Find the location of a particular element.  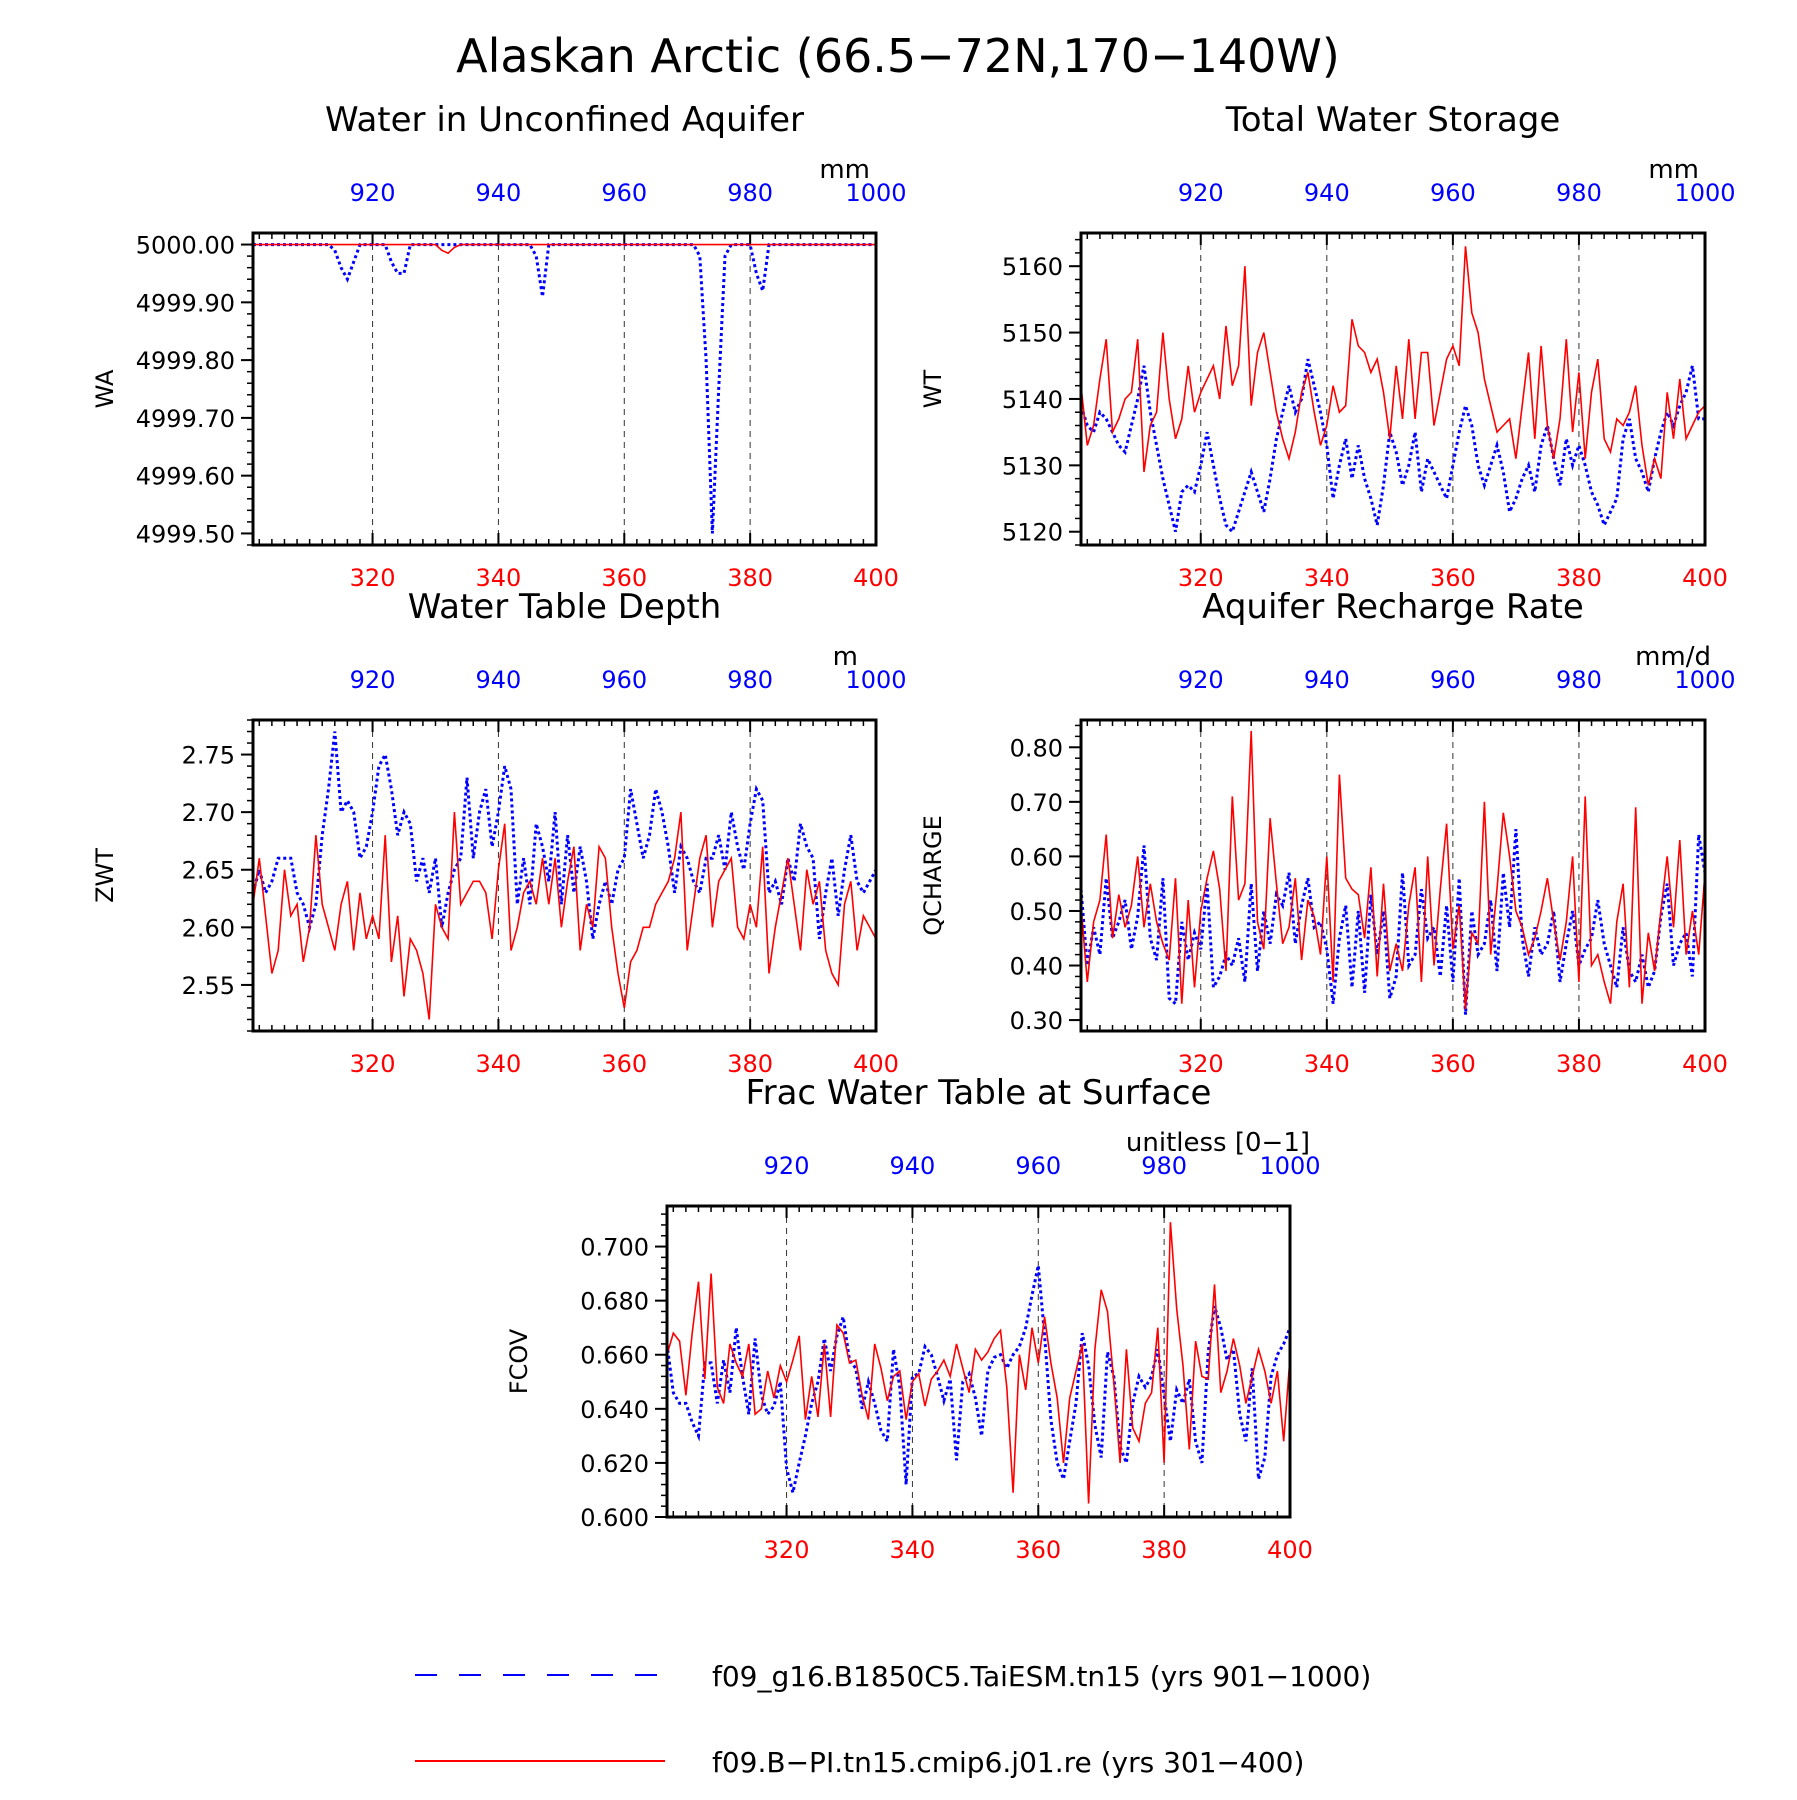

units-label: mm/d is located at coordinates (1673, 657).